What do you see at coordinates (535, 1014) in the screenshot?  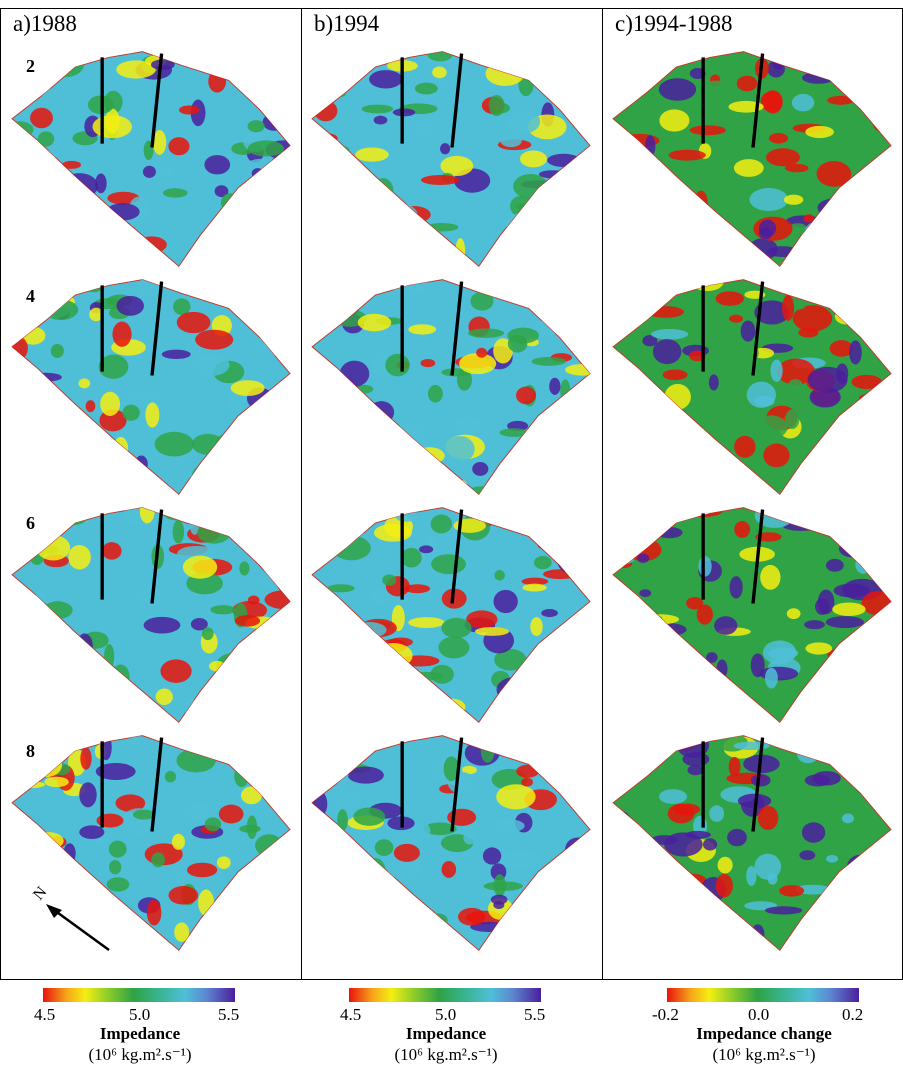 I see `colorbar-tick: 5.5` at bounding box center [535, 1014].